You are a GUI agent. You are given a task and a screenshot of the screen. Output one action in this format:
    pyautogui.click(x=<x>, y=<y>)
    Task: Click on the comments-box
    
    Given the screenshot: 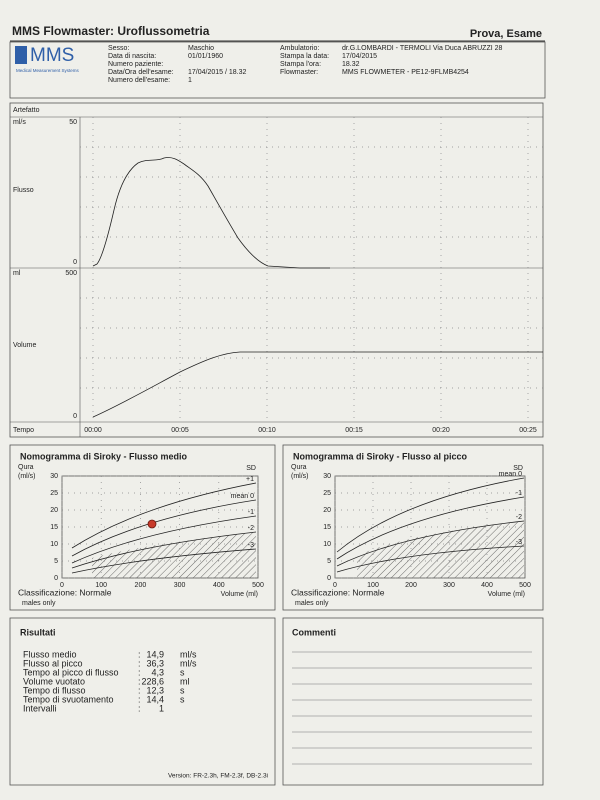 What is the action you would take?
    pyautogui.click(x=413, y=701)
    